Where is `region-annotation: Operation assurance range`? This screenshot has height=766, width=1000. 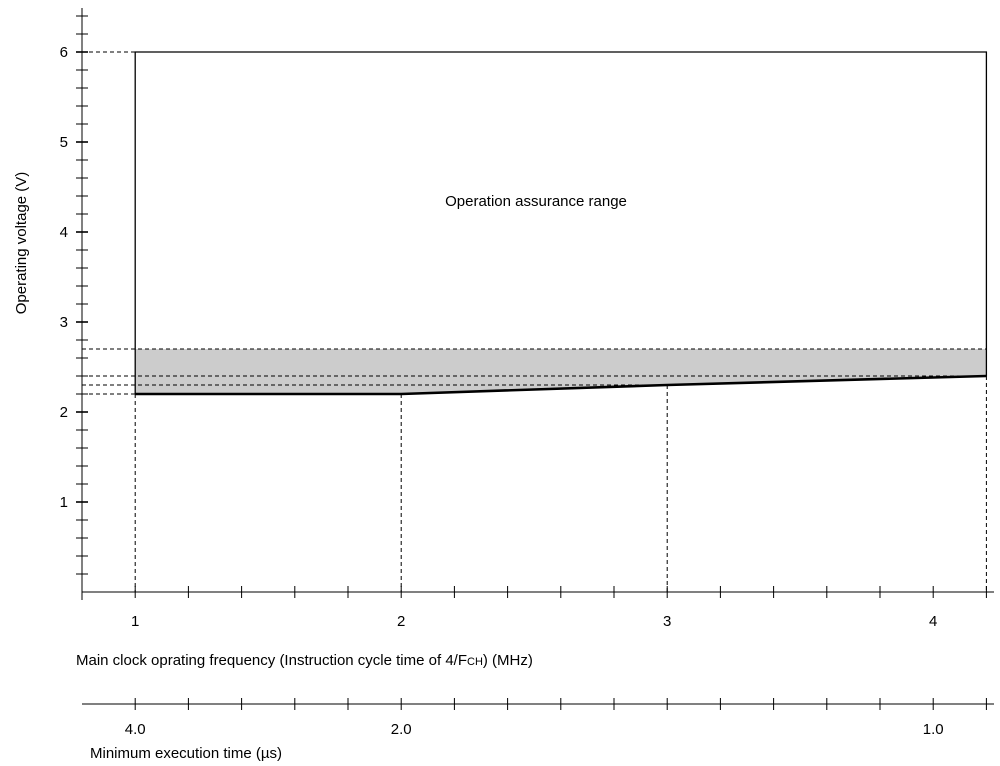 region-annotation: Operation assurance range is located at coordinates (536, 201).